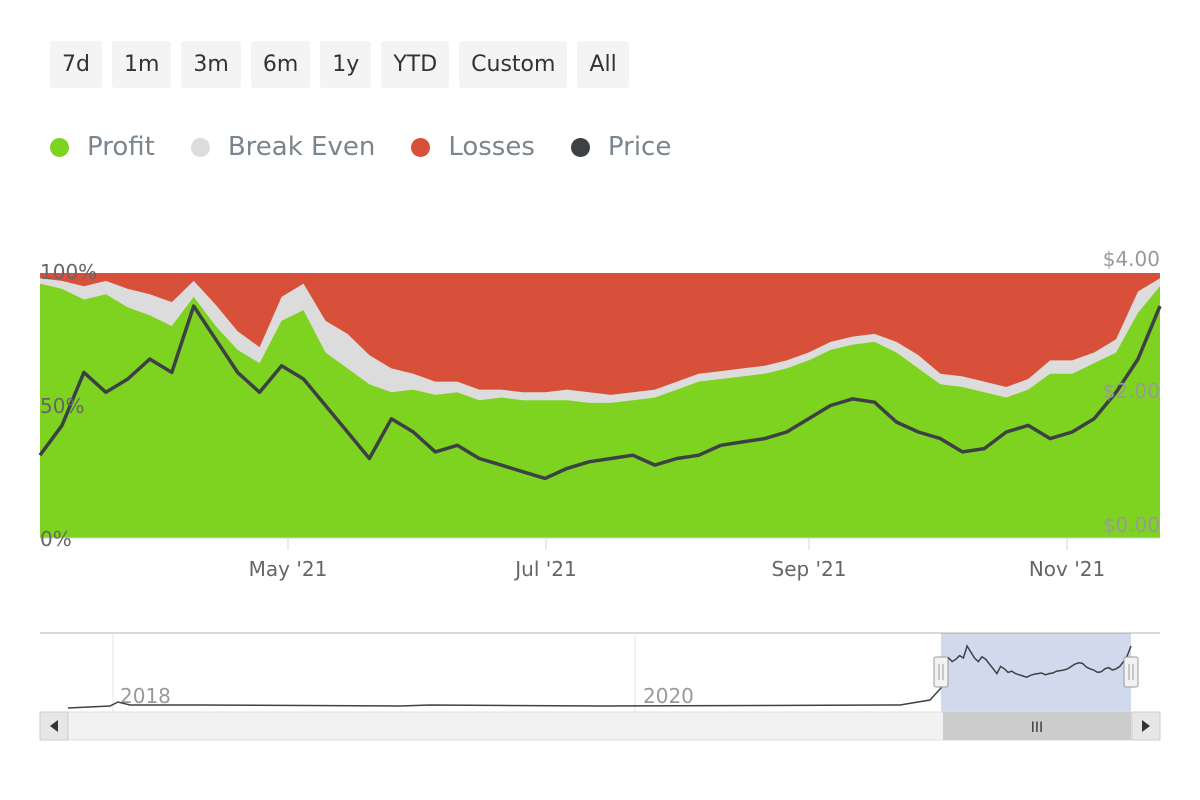 The height and width of the screenshot is (800, 1200). What do you see at coordinates (121, 147) in the screenshot?
I see `legend-label-profit: Profit` at bounding box center [121, 147].